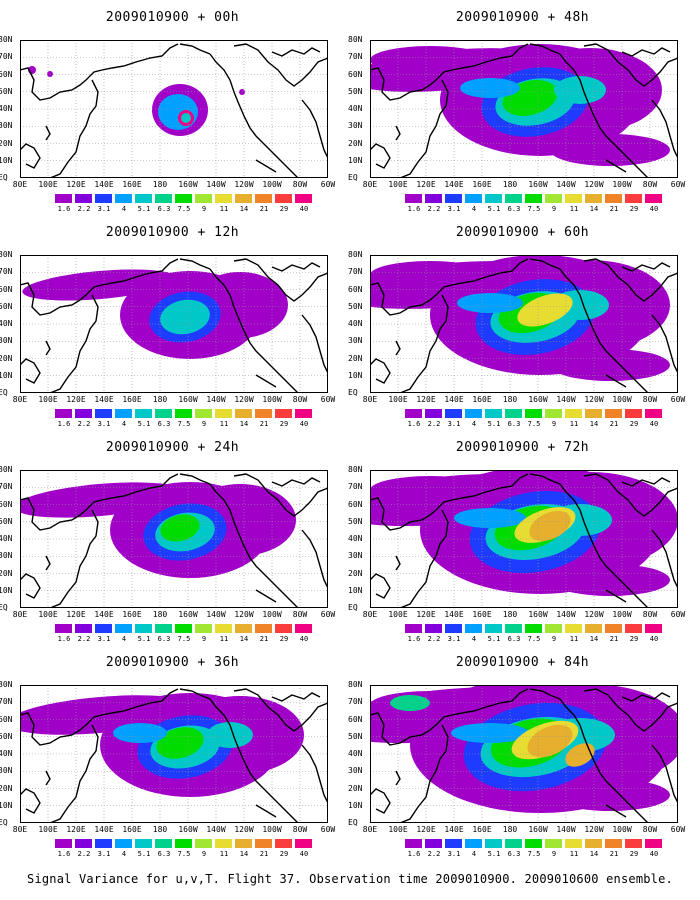 The height and width of the screenshot is (900, 700). I want to click on latitude-label: 50N, so click(355, 736).